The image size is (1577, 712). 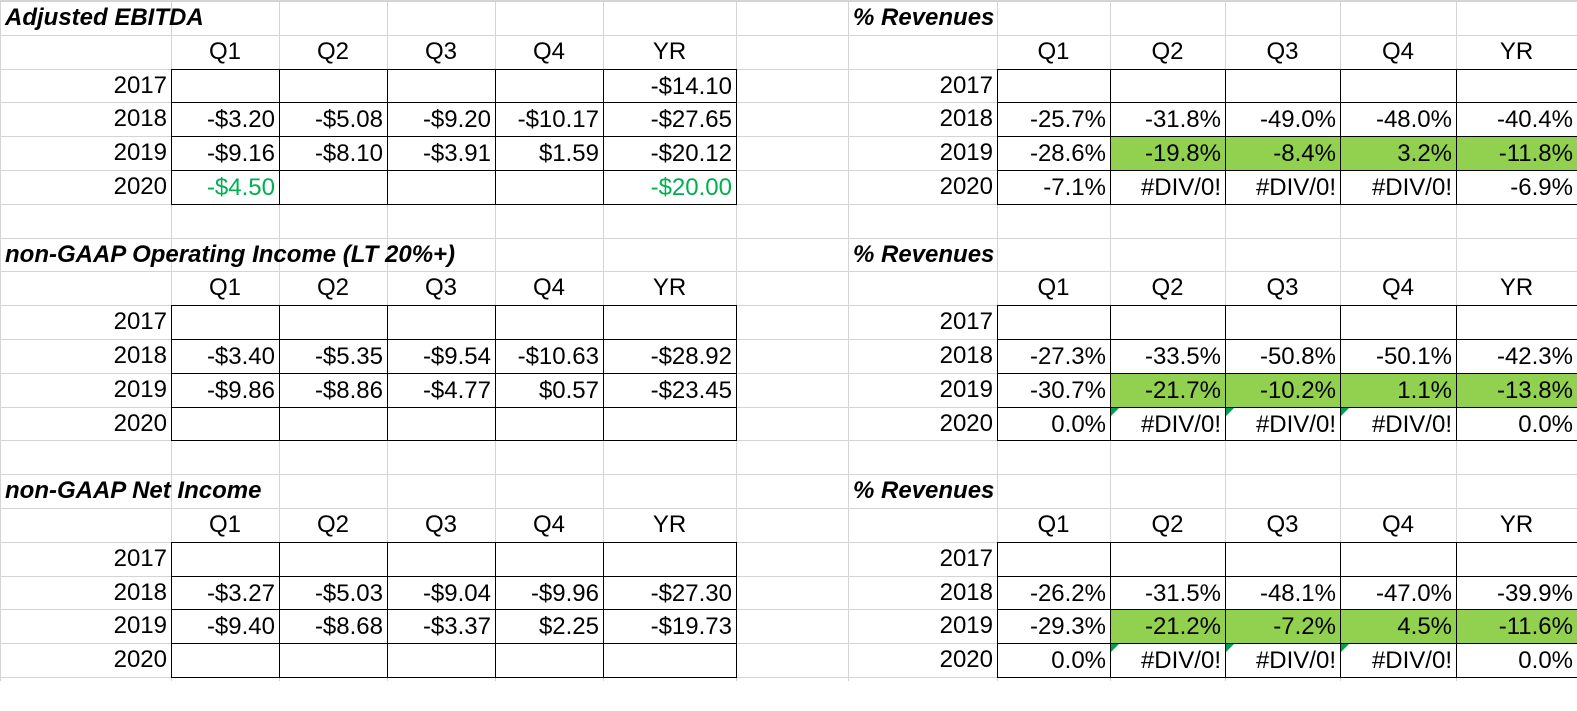 What do you see at coordinates (441, 626) in the screenshot?
I see `data-cell: -$3.37` at bounding box center [441, 626].